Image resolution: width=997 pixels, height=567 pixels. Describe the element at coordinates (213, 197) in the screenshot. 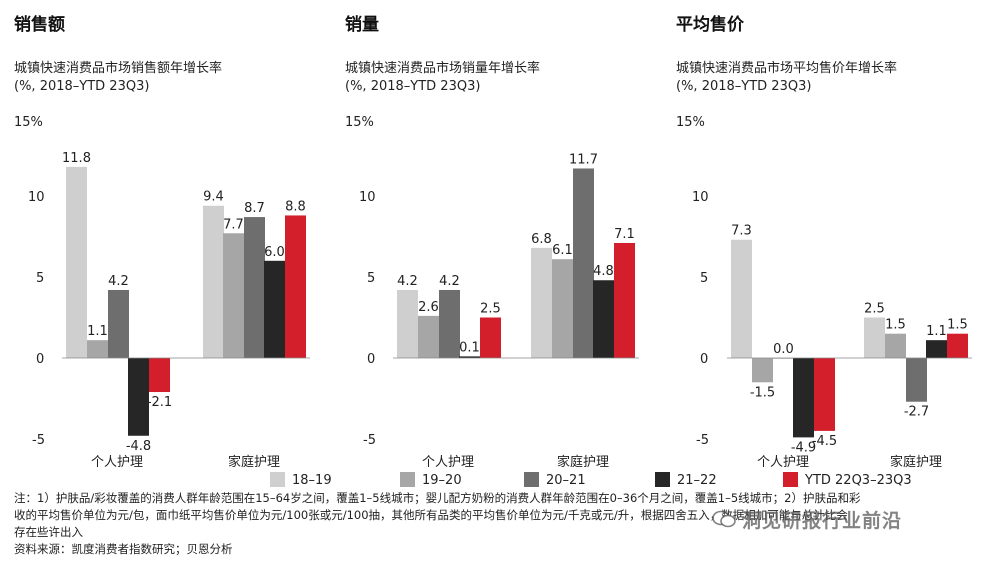

I see `data-label: 9.4` at that location.